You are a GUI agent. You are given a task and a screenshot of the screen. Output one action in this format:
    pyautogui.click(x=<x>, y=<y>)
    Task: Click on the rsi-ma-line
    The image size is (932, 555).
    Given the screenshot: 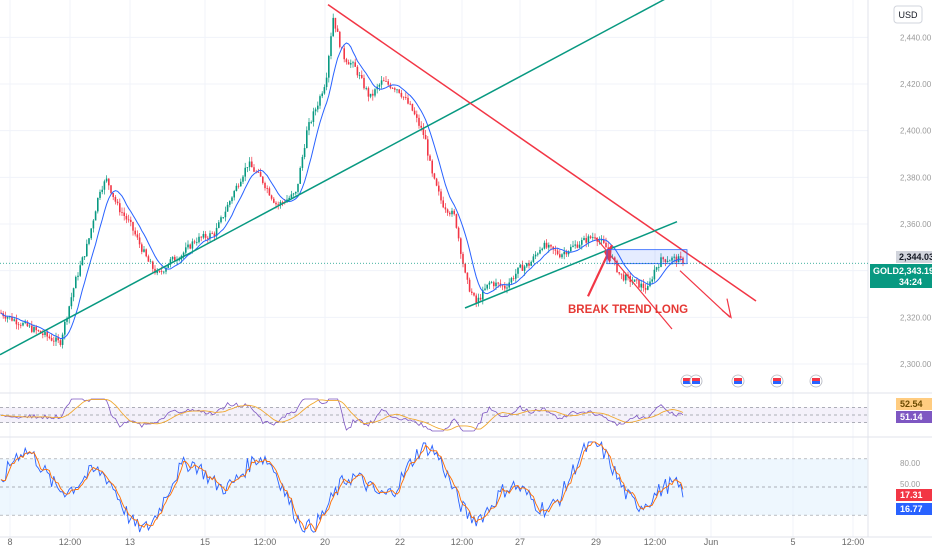 What is the action you would take?
    pyautogui.click(x=342, y=415)
    